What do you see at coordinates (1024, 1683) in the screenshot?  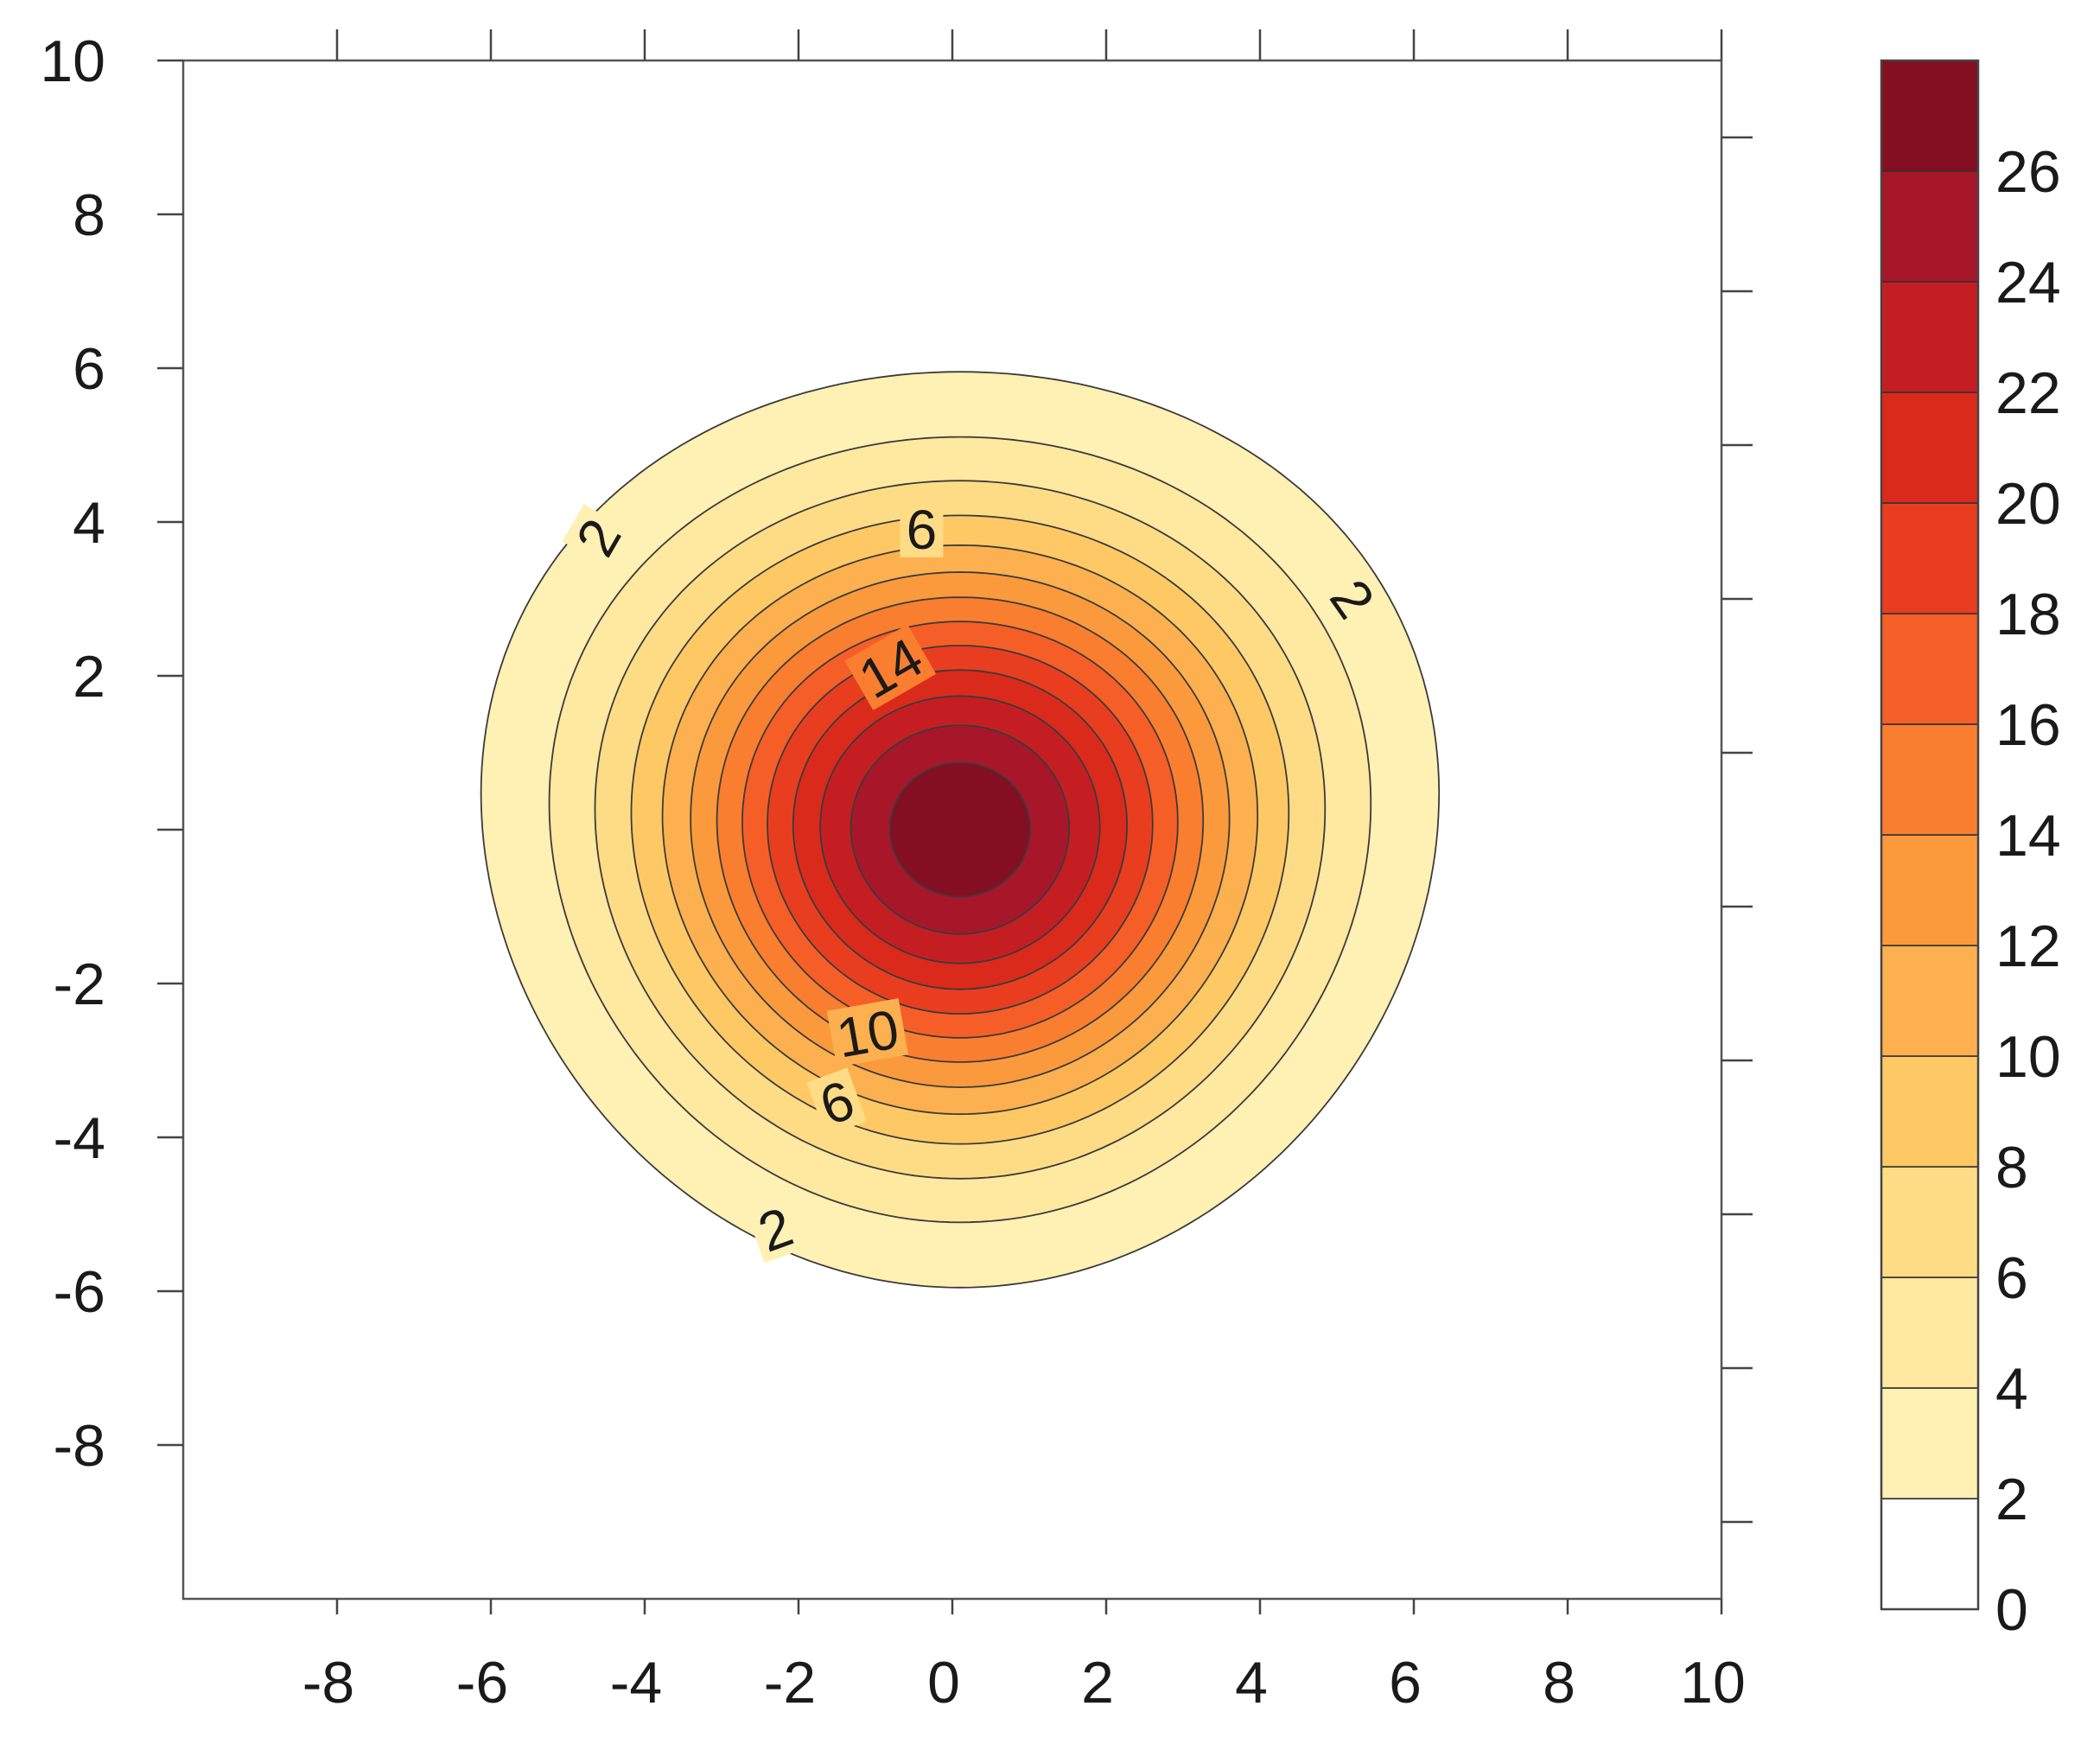 I see `x-tick-labels: -8 -6 -4 -2 0 2 4 6 8 10` at bounding box center [1024, 1683].